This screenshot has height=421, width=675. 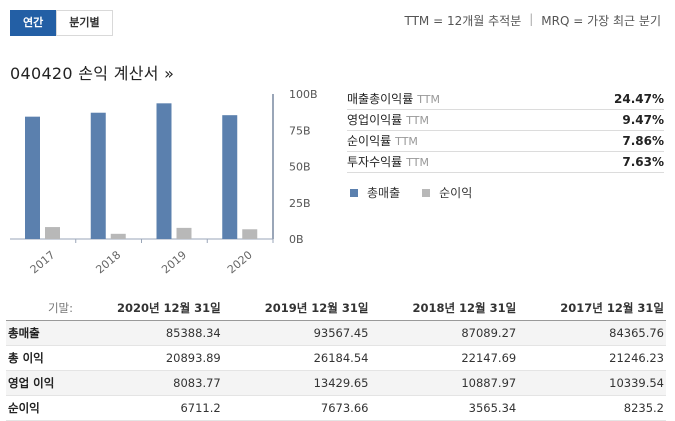 I want to click on mrq-note: MRQ = 가장 최근 분기, so click(x=601, y=21).